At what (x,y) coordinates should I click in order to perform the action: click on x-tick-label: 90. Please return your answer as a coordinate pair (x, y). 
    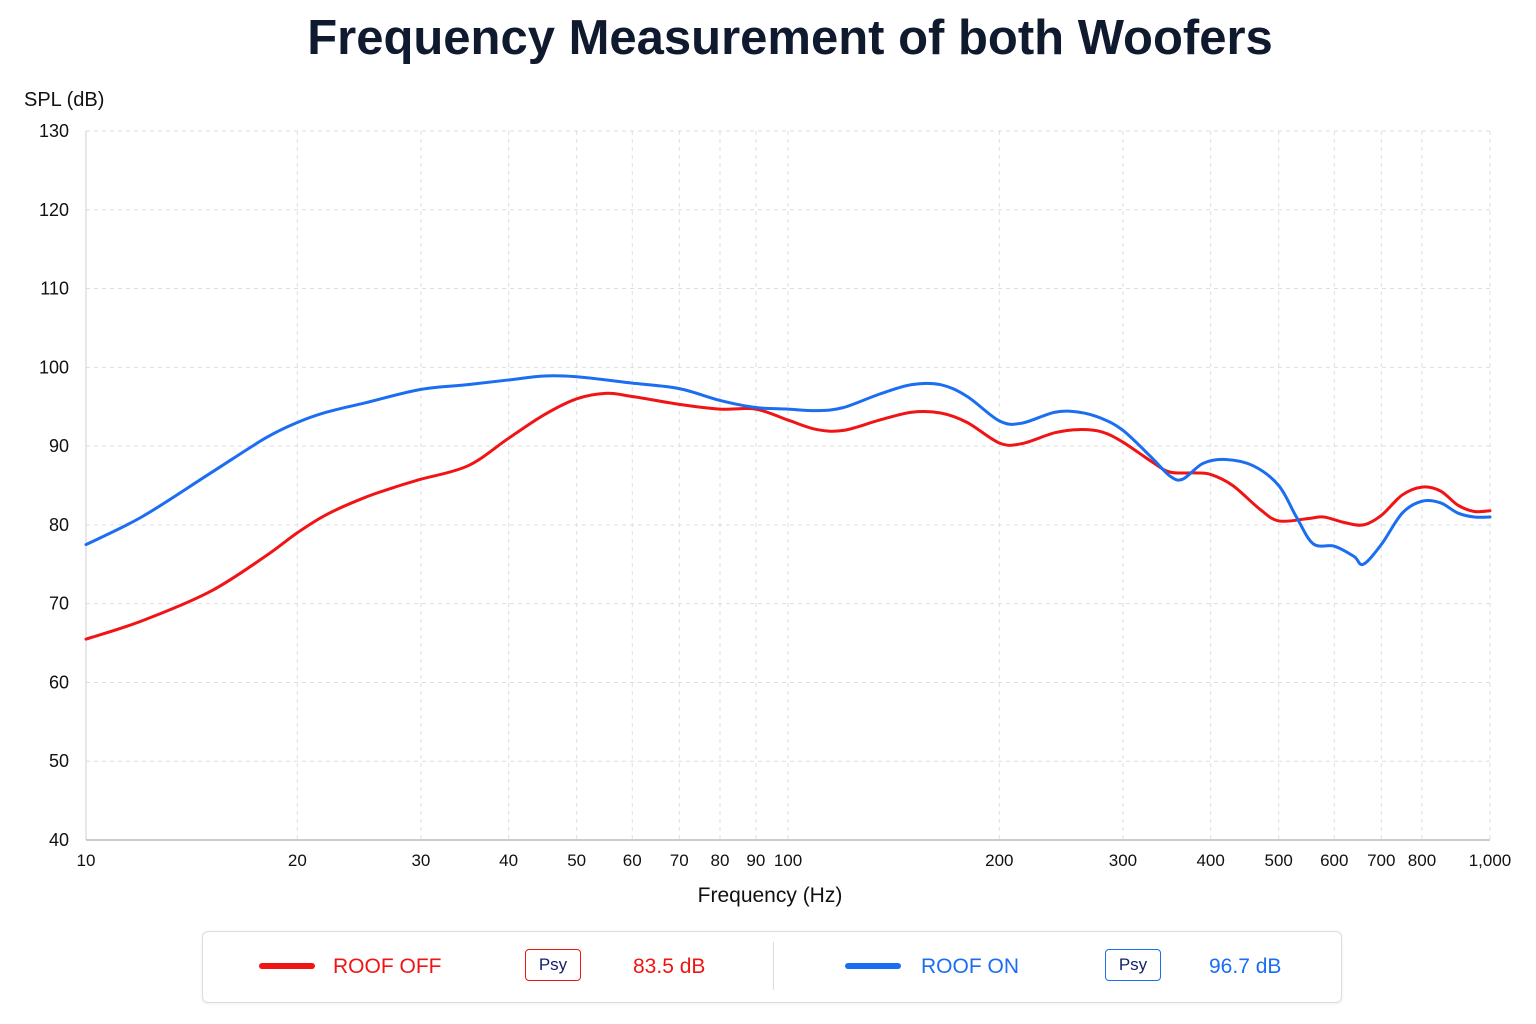
    Looking at the image, I should click on (755, 860).